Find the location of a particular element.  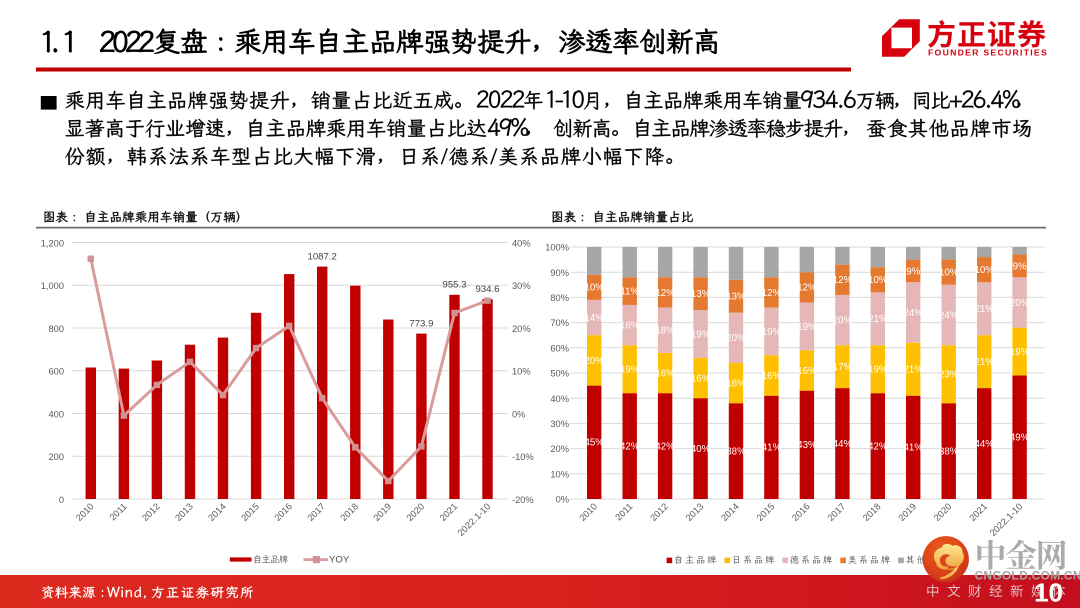

svg-text: 1,200 is located at coordinates (52, 243).